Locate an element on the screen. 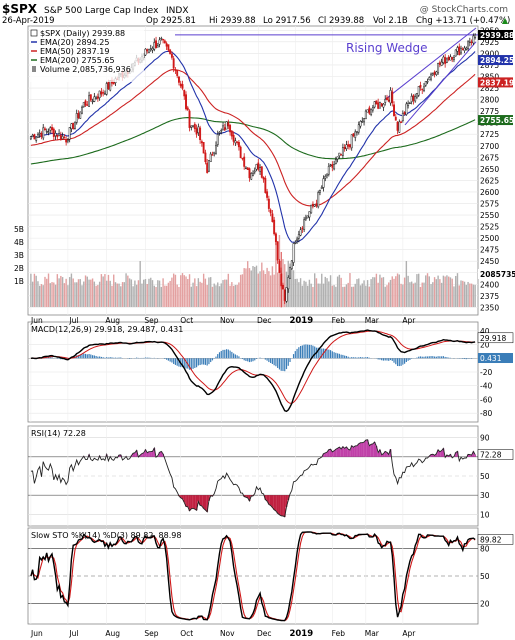 This screenshot has height=640, width=515. x-tick-label-top: Oct is located at coordinates (186, 320).